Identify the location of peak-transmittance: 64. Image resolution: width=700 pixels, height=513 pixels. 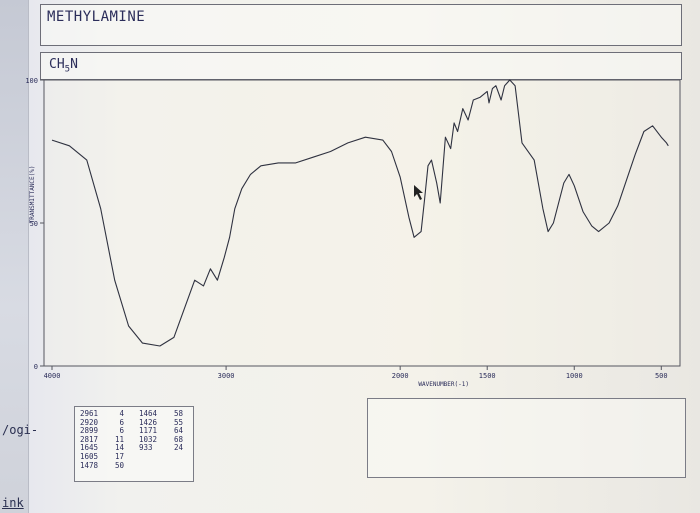
(178, 431).